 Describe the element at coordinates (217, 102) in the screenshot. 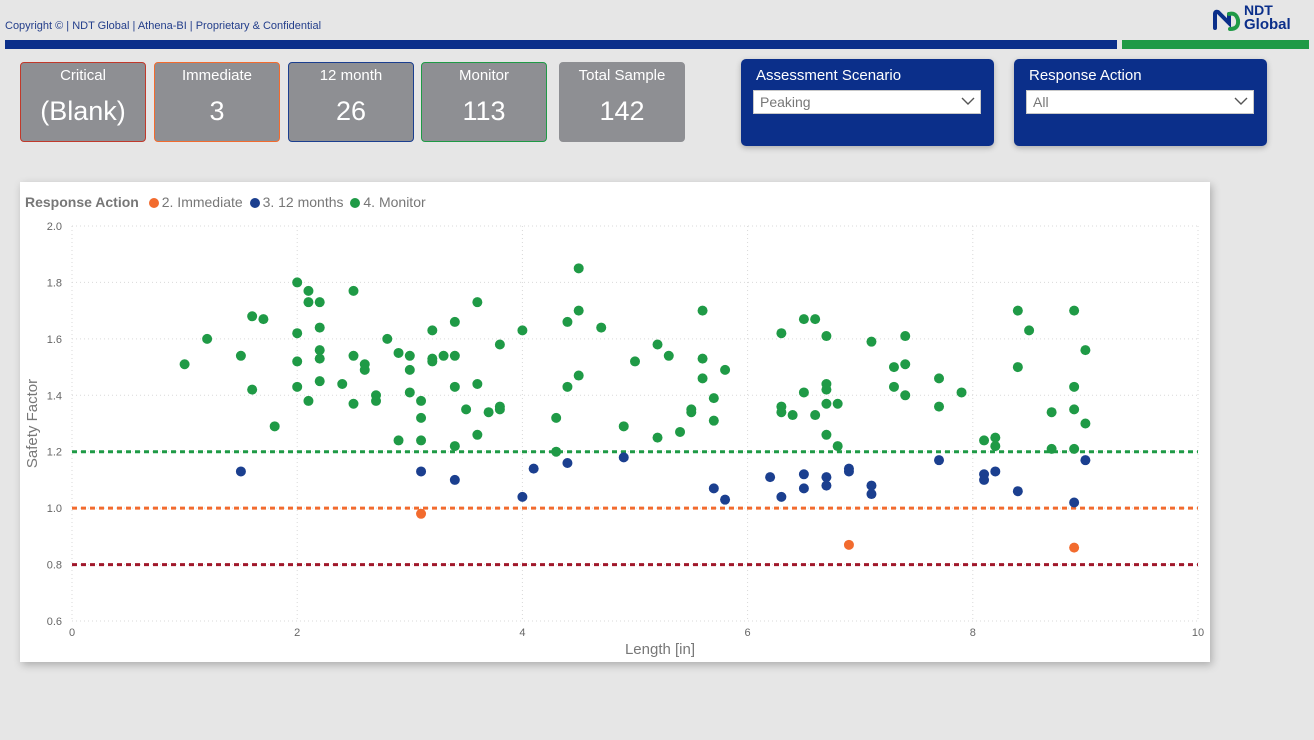

I see `immediate-card: Immediate 3` at that location.